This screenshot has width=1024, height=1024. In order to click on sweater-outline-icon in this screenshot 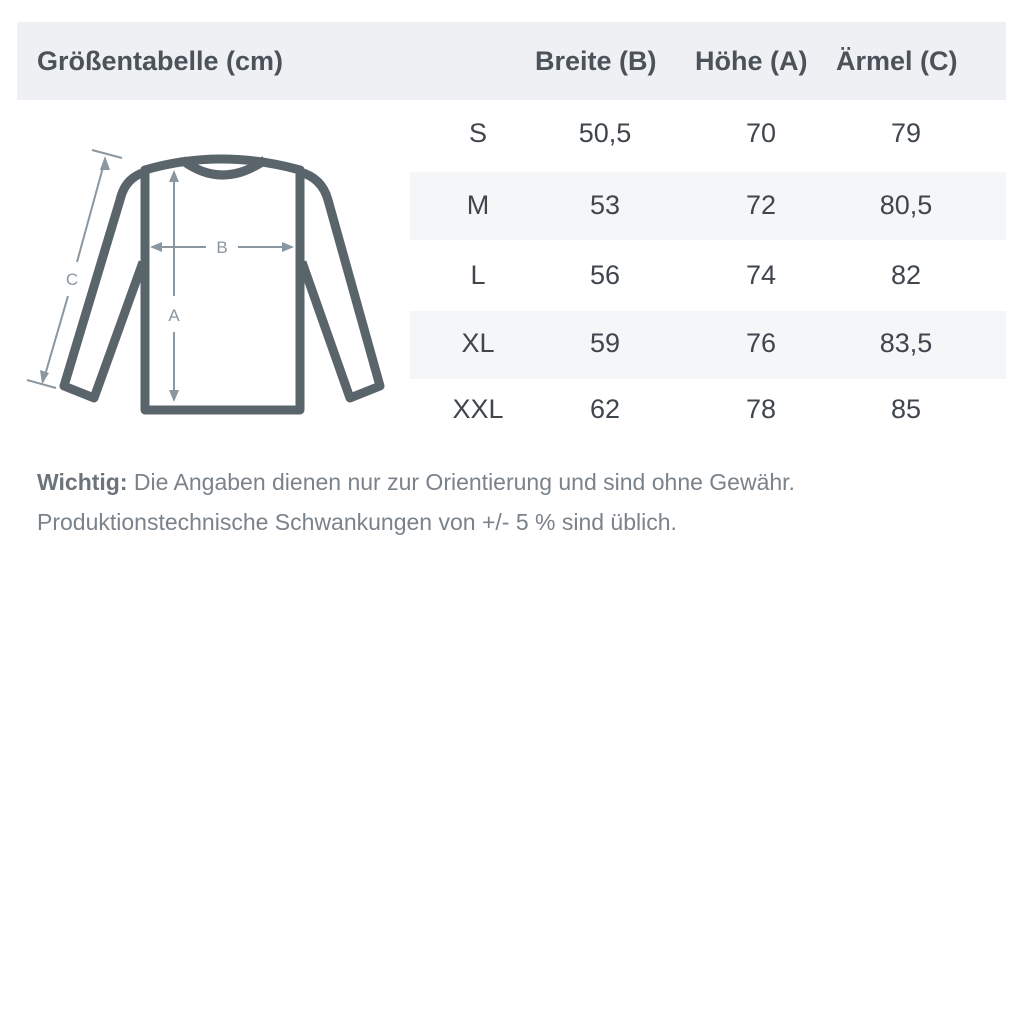, I will do `click(222, 284)`.